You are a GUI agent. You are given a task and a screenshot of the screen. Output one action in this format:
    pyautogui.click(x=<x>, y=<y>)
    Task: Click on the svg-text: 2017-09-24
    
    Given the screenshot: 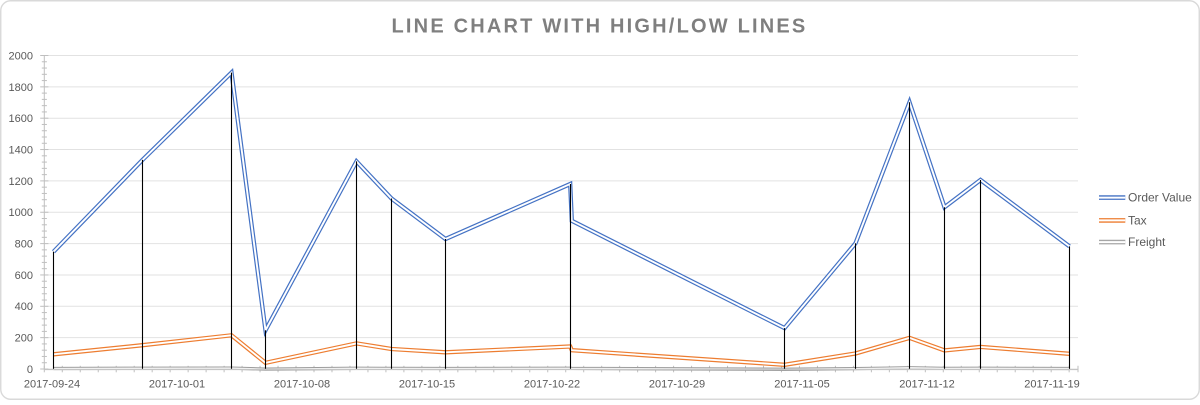 What is the action you would take?
    pyautogui.click(x=52, y=385)
    